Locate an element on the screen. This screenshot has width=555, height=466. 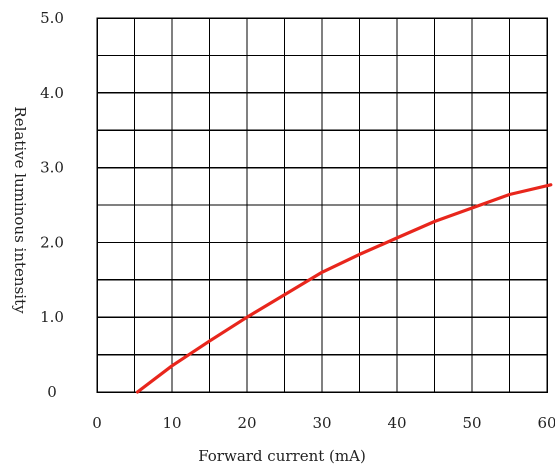
y-tick-label: 5.0 is located at coordinates (52, 18).